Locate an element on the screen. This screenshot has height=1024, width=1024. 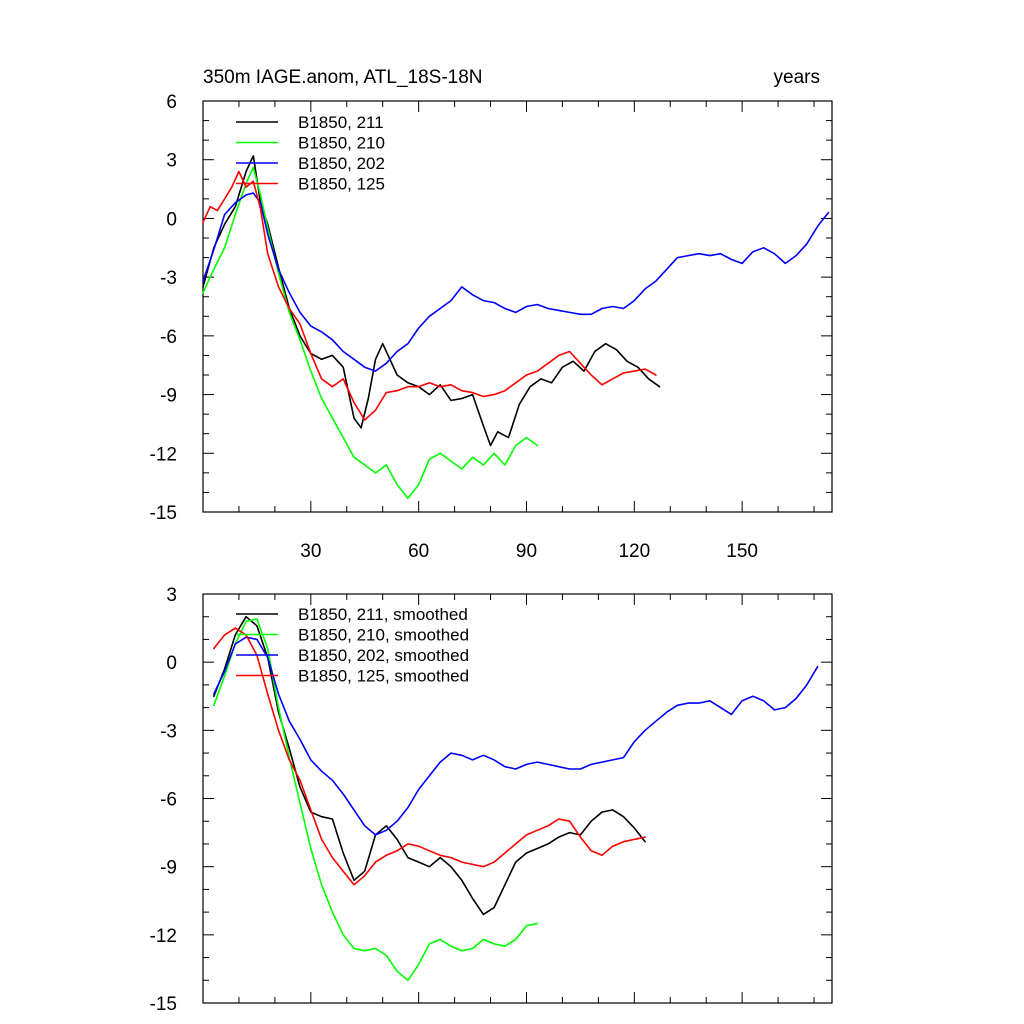
bottom-y-tick-label: -3 is located at coordinates (168, 731).